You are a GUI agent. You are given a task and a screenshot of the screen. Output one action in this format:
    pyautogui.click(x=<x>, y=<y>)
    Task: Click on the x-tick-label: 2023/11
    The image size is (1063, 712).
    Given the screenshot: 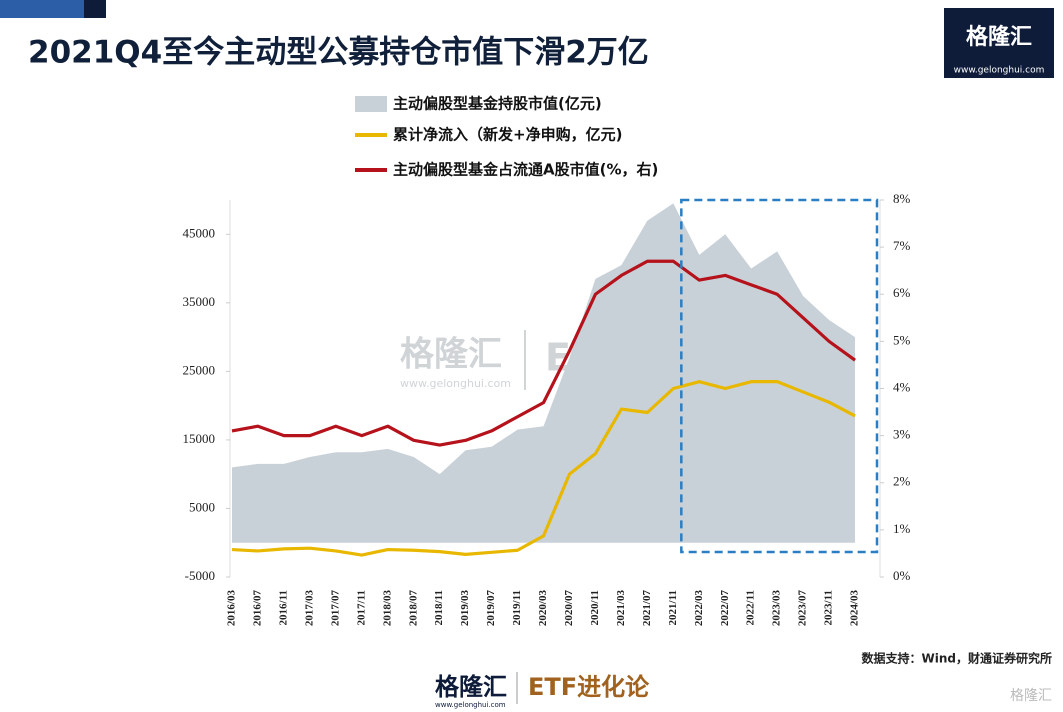 What is the action you would take?
    pyautogui.click(x=829, y=607)
    